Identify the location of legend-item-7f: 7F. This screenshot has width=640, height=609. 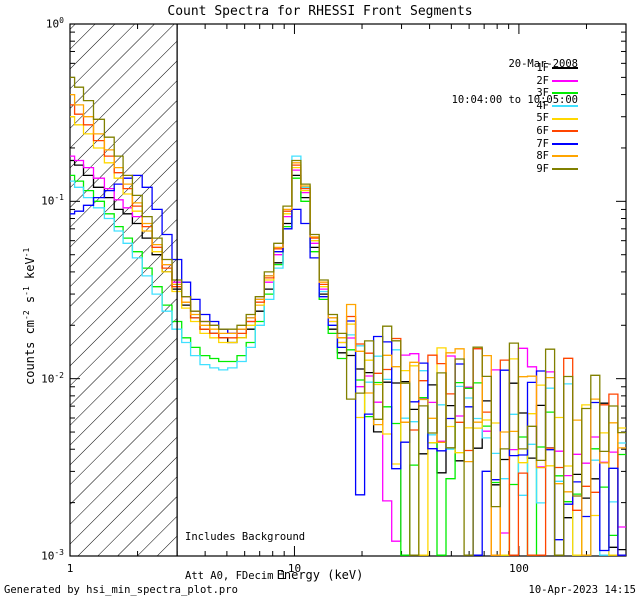
(524, 144).